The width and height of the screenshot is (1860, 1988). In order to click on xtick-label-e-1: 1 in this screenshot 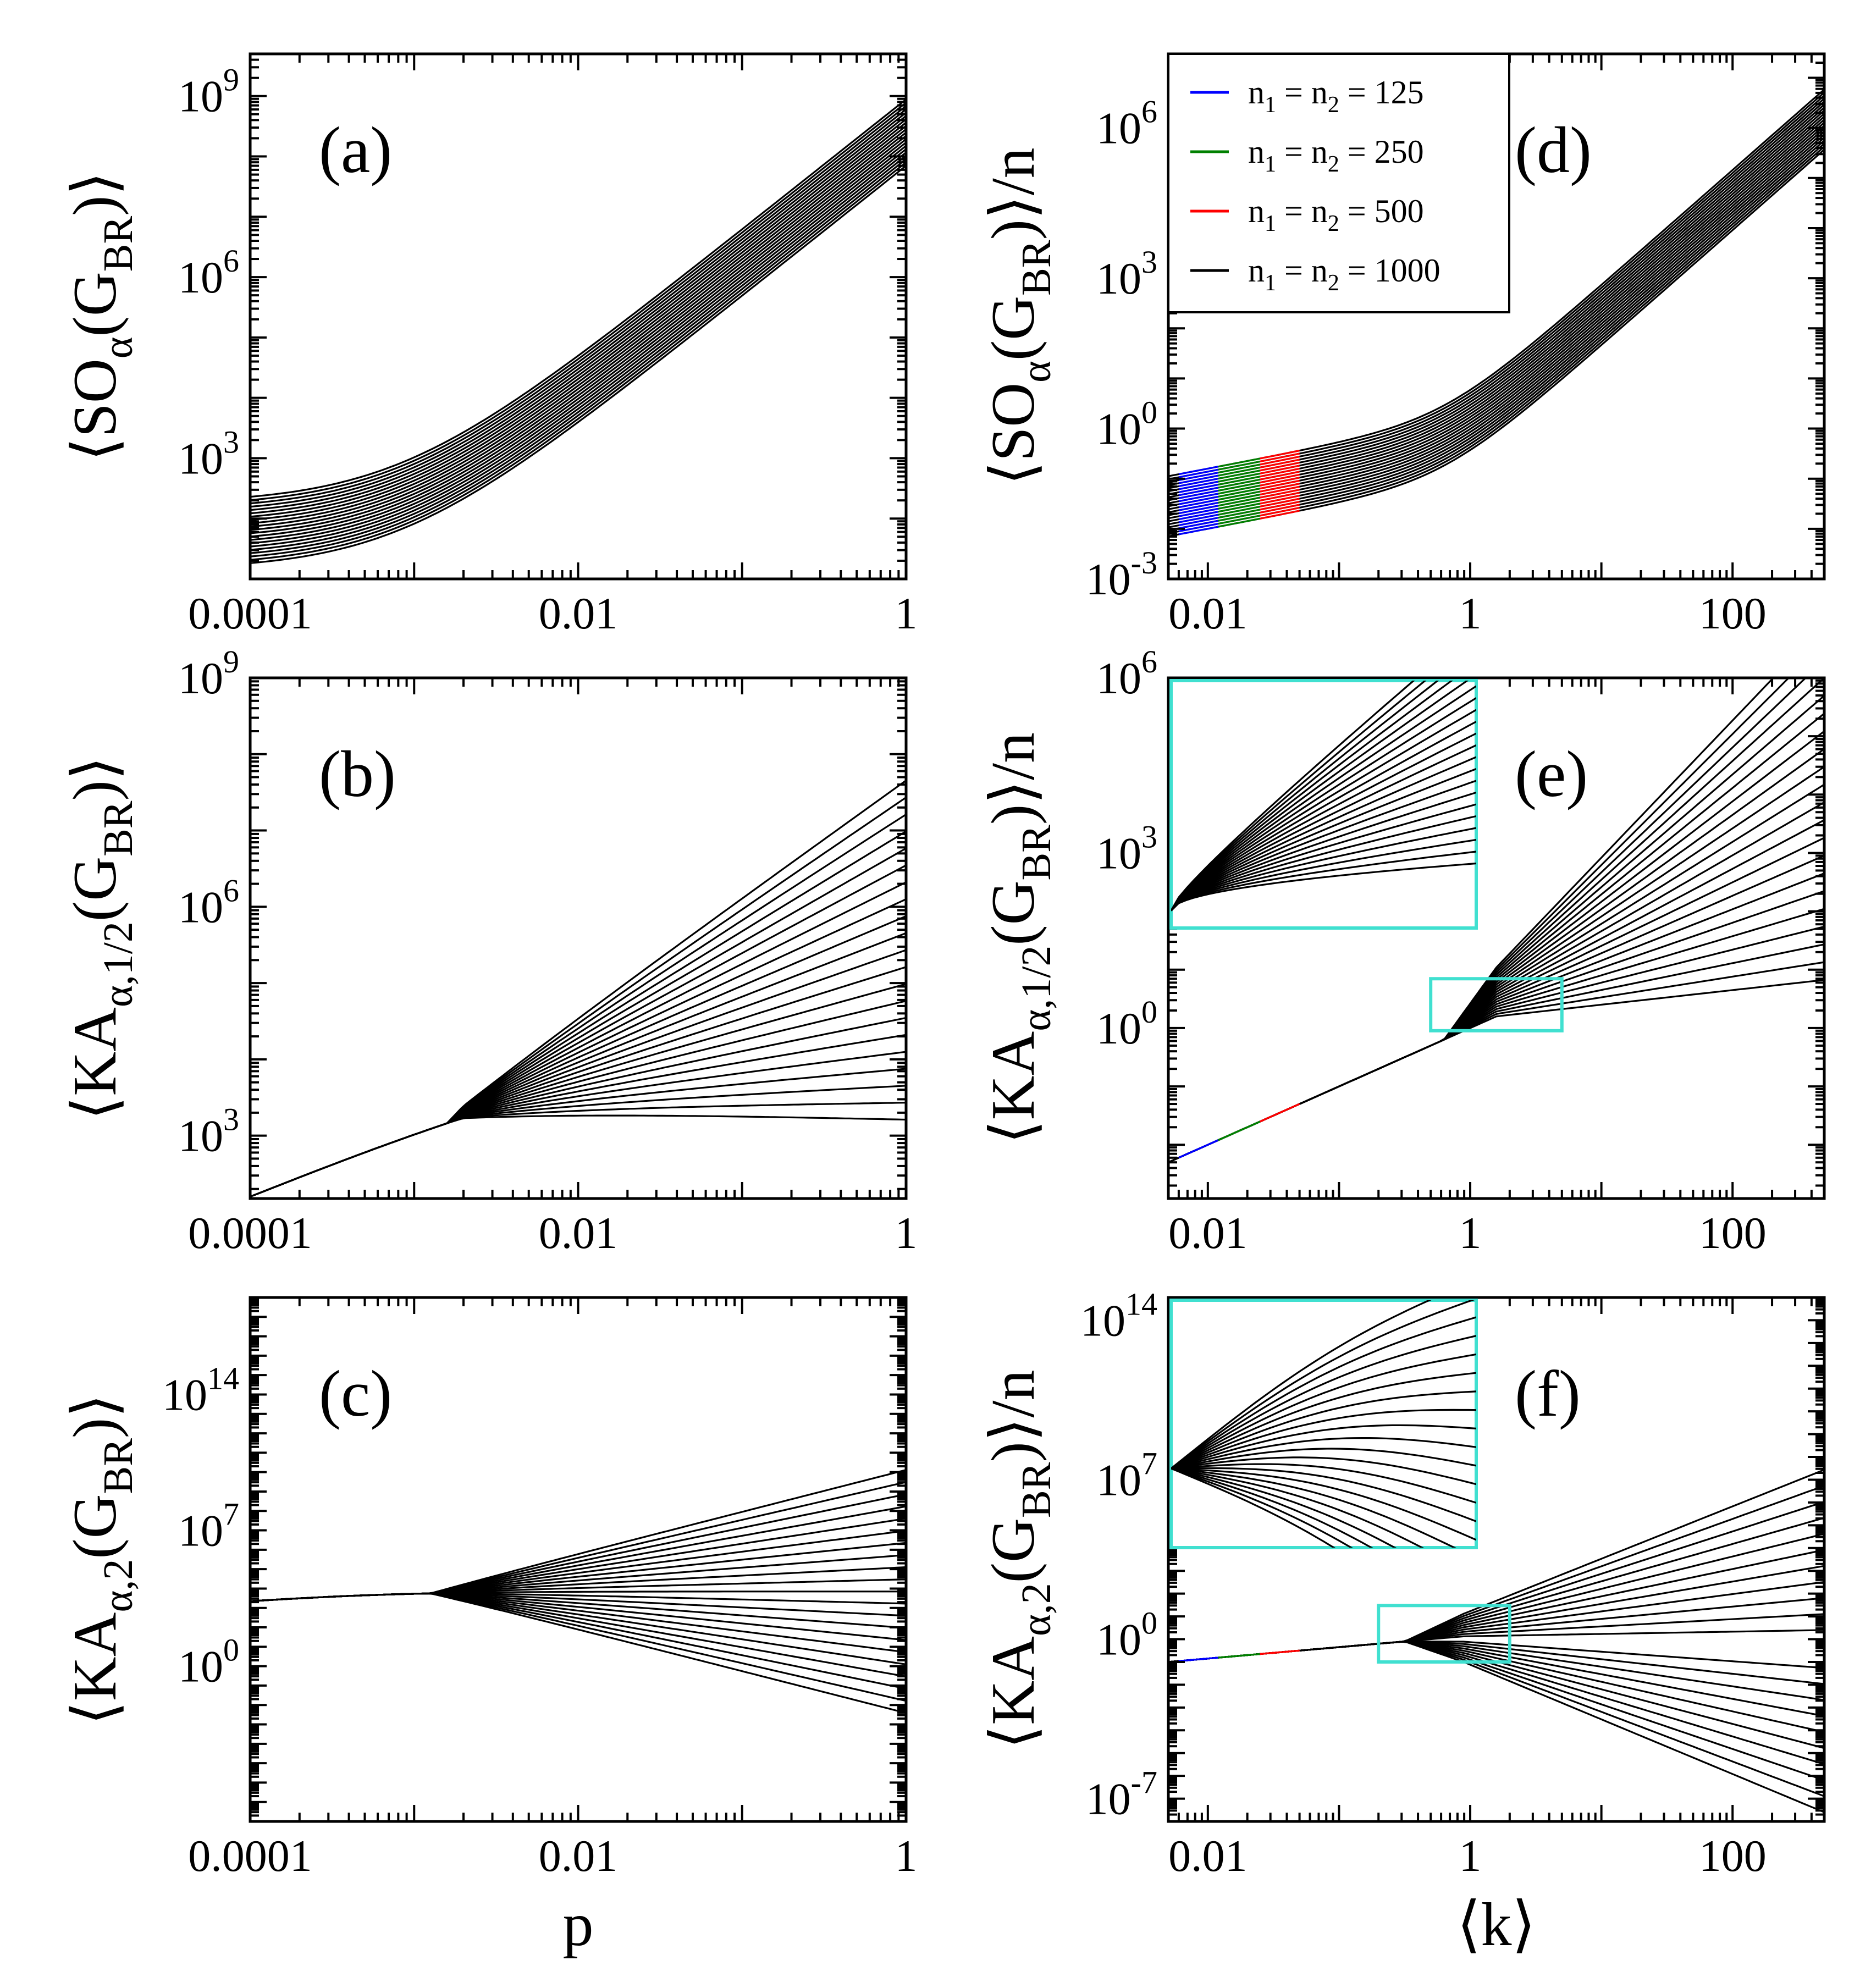, I will do `click(1470, 1233)`.